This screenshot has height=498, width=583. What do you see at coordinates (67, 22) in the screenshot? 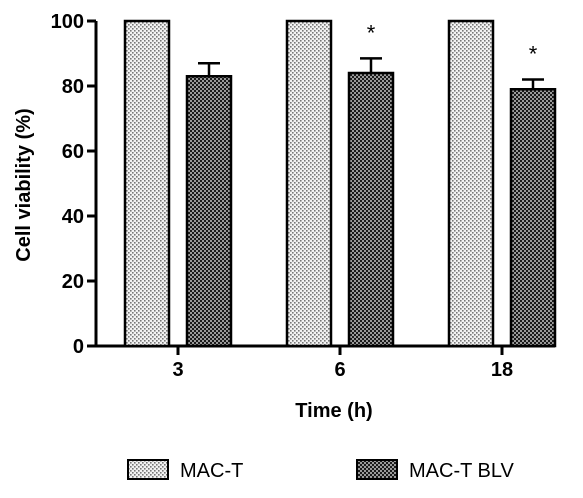
I see `y-tick-label: 100` at bounding box center [67, 22].